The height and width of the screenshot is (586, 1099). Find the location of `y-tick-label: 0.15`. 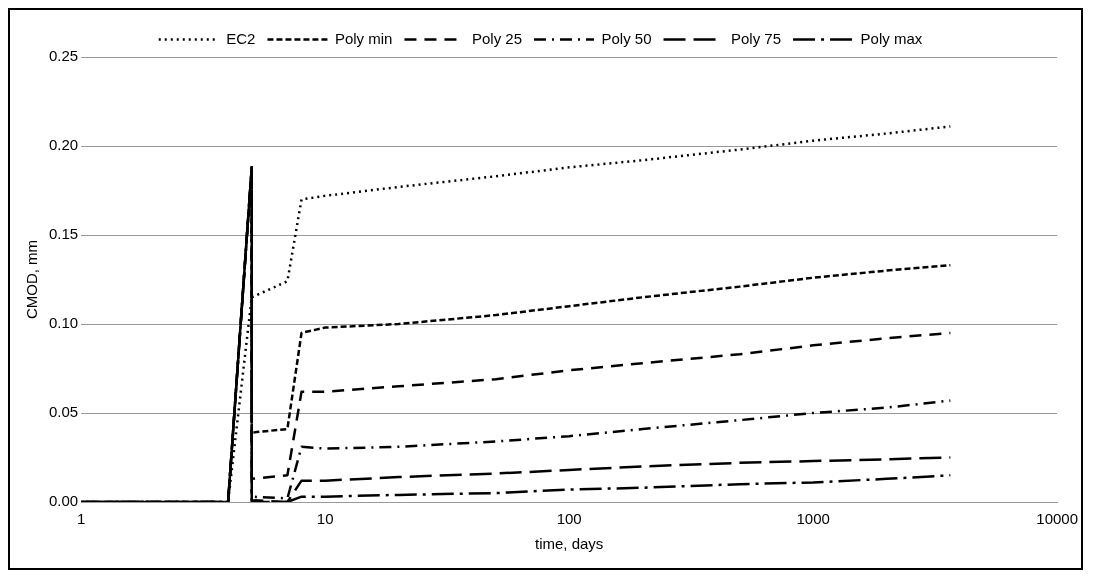

y-tick-label: 0.15 is located at coordinates (63, 234).